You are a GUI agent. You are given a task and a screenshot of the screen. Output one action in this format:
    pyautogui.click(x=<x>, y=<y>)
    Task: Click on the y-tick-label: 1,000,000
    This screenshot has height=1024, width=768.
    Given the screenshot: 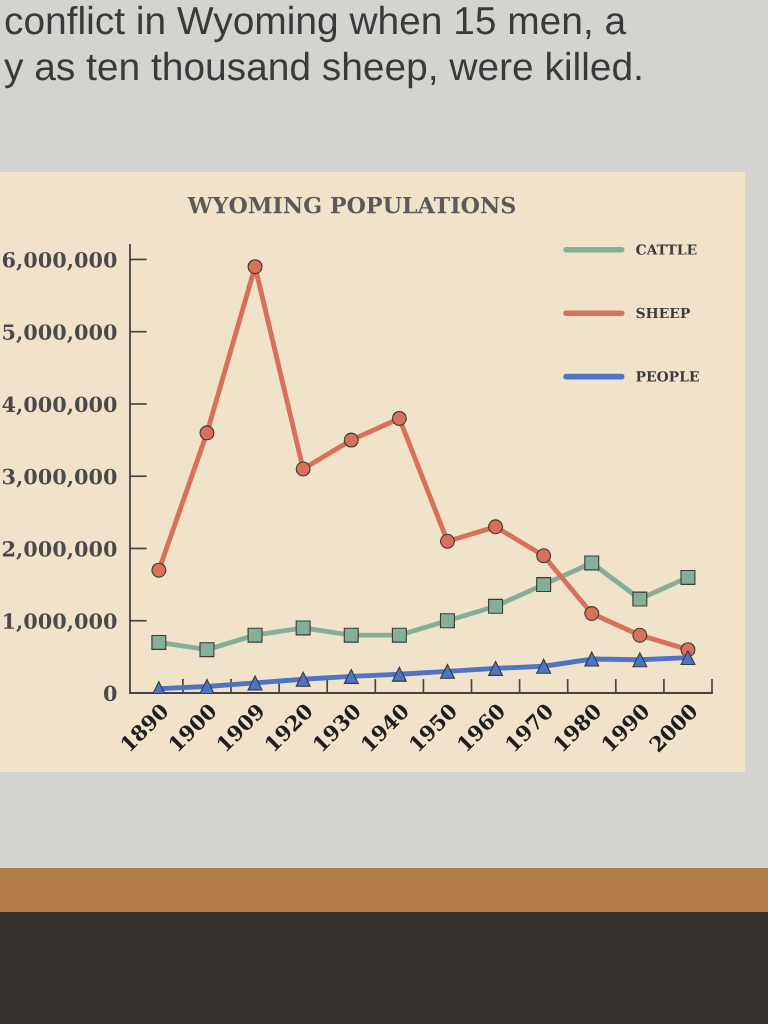 What is the action you would take?
    pyautogui.click(x=60, y=623)
    